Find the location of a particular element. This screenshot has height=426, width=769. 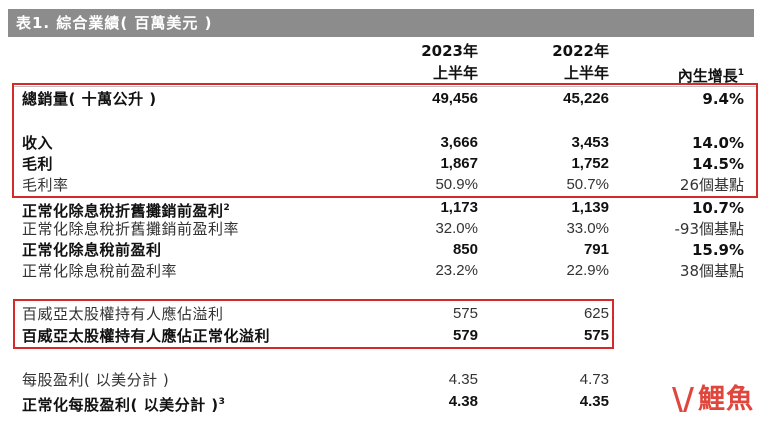

value-growth: 10.7% is located at coordinates (717, 208).